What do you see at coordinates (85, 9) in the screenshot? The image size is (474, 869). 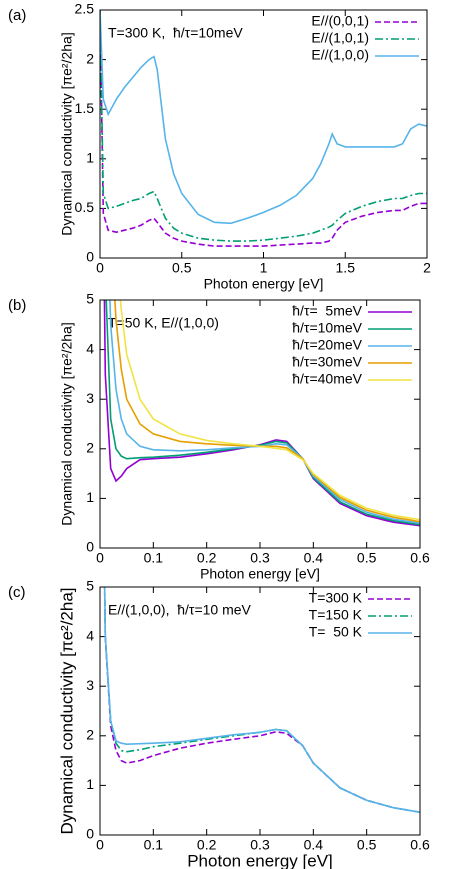 I see `y-tick-label: 2.5` at bounding box center [85, 9].